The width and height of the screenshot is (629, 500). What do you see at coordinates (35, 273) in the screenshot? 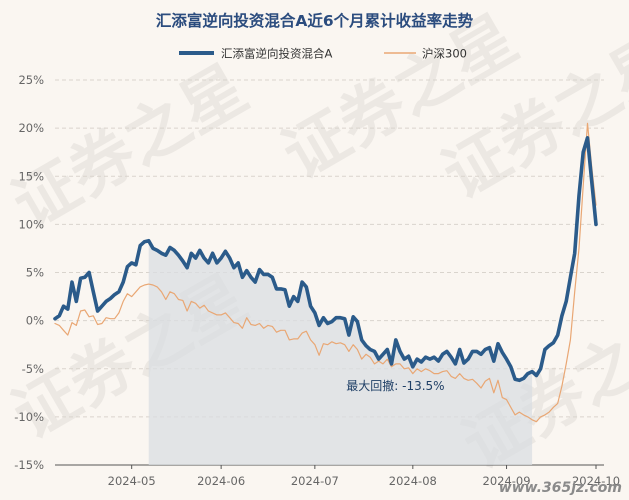
I see `y-tick-label: 5%` at bounding box center [35, 273].